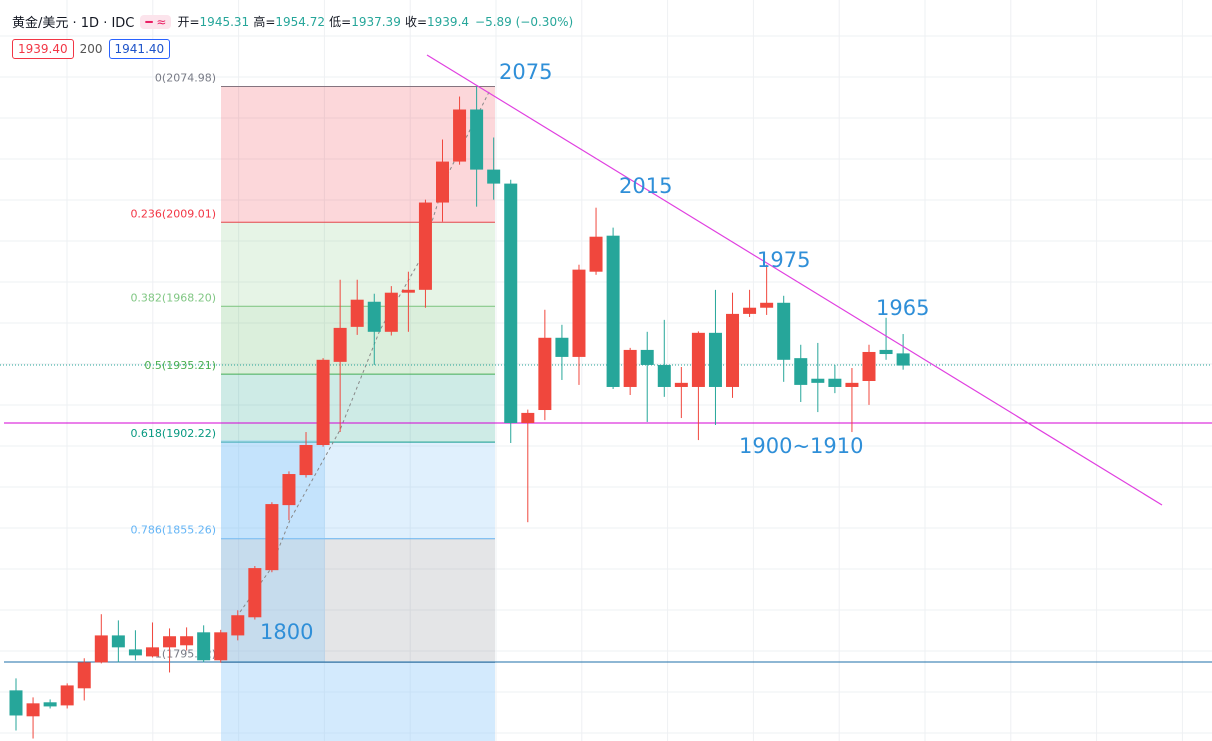  What do you see at coordinates (185, 77) in the screenshot?
I see `fib-label: 0(2074.98)` at bounding box center [185, 77].